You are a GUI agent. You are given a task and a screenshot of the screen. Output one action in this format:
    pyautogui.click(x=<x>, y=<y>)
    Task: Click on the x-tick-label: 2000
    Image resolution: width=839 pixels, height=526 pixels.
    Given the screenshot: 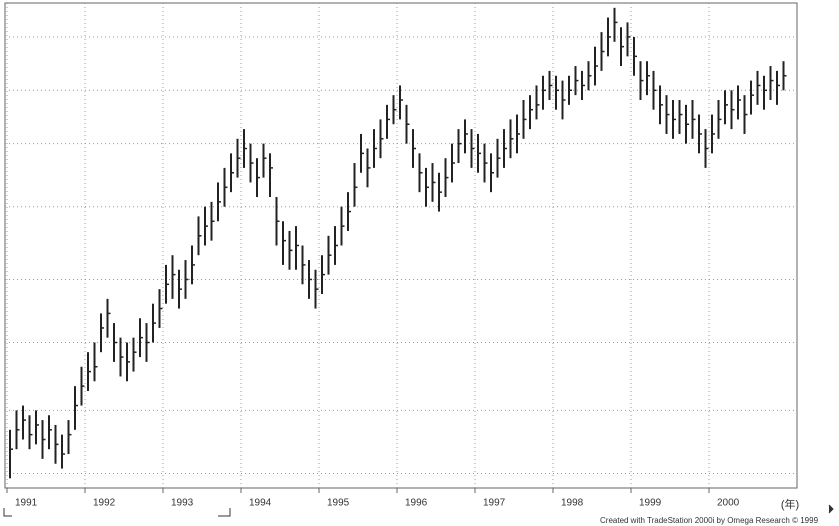 What is the action you would take?
    pyautogui.click(x=728, y=503)
    